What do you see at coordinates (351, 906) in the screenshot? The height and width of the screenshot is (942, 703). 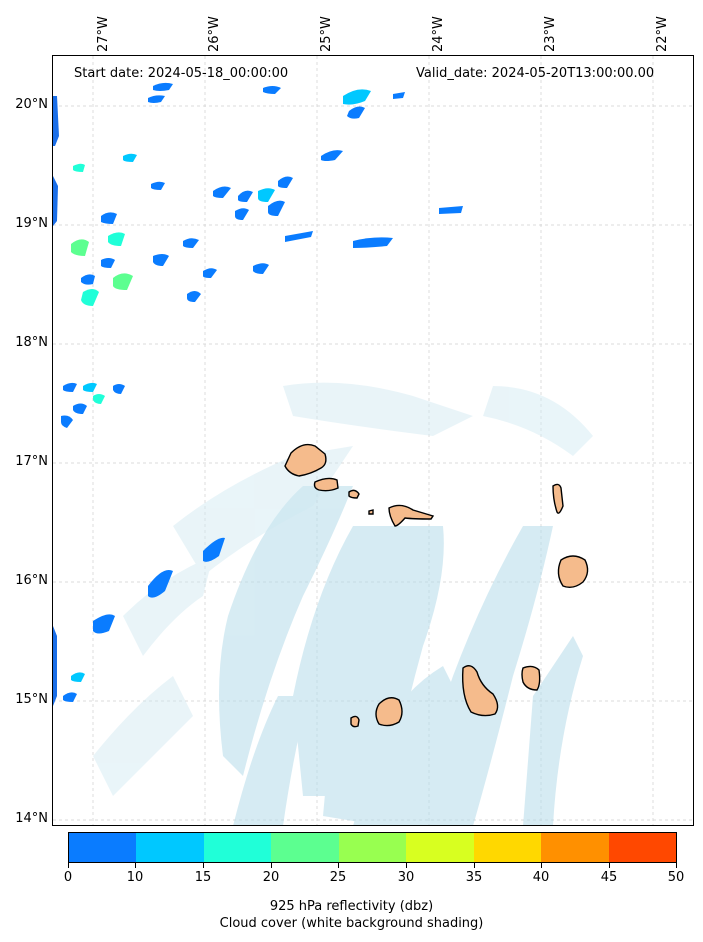 I see `colorbar-title: 925 hPa reflectivity (dbz)` at bounding box center [351, 906].